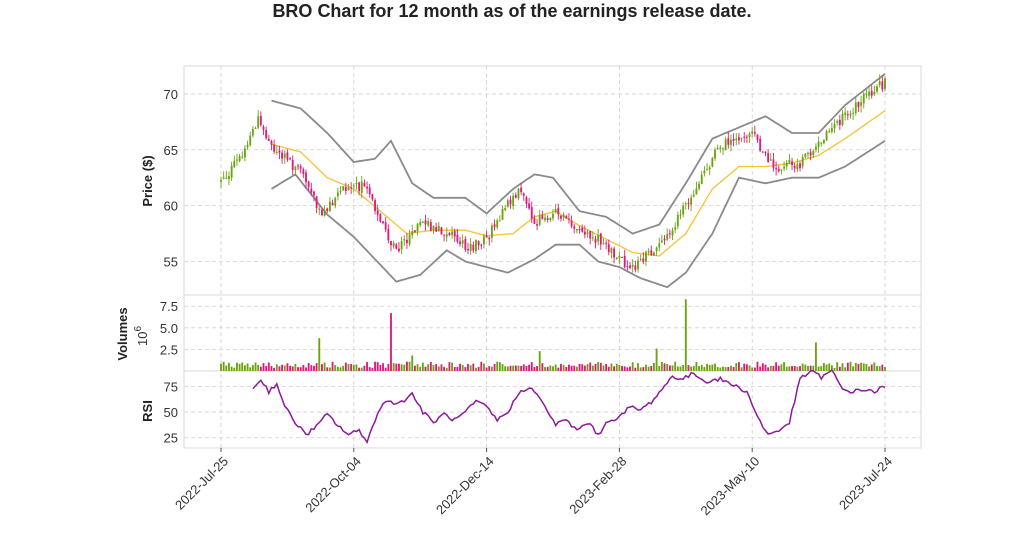 This screenshot has width=1024, height=551. What do you see at coordinates (597, 485) in the screenshot?
I see `x-tick-label: 2023-Feb-28` at bounding box center [597, 485].